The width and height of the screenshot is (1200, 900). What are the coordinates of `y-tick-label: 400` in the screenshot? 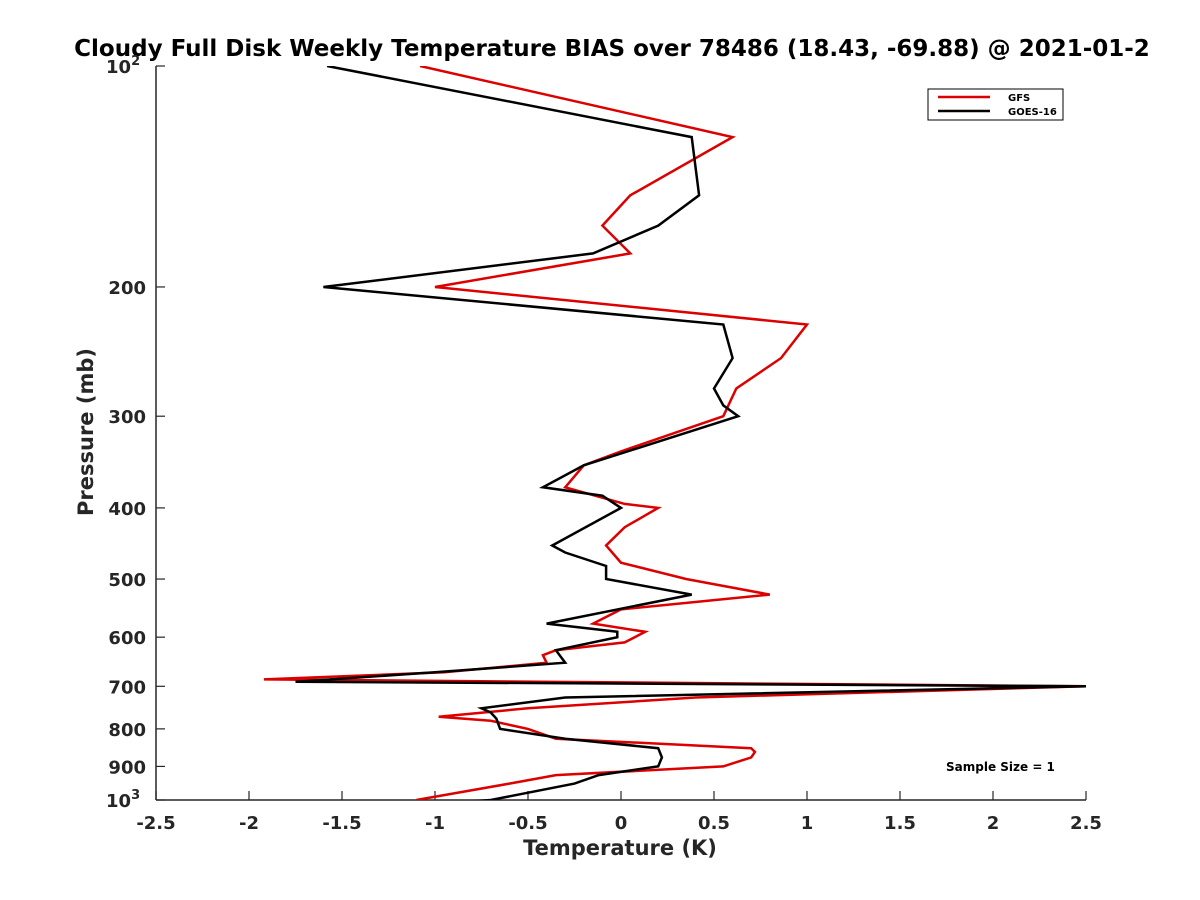 It's located at (127, 509).